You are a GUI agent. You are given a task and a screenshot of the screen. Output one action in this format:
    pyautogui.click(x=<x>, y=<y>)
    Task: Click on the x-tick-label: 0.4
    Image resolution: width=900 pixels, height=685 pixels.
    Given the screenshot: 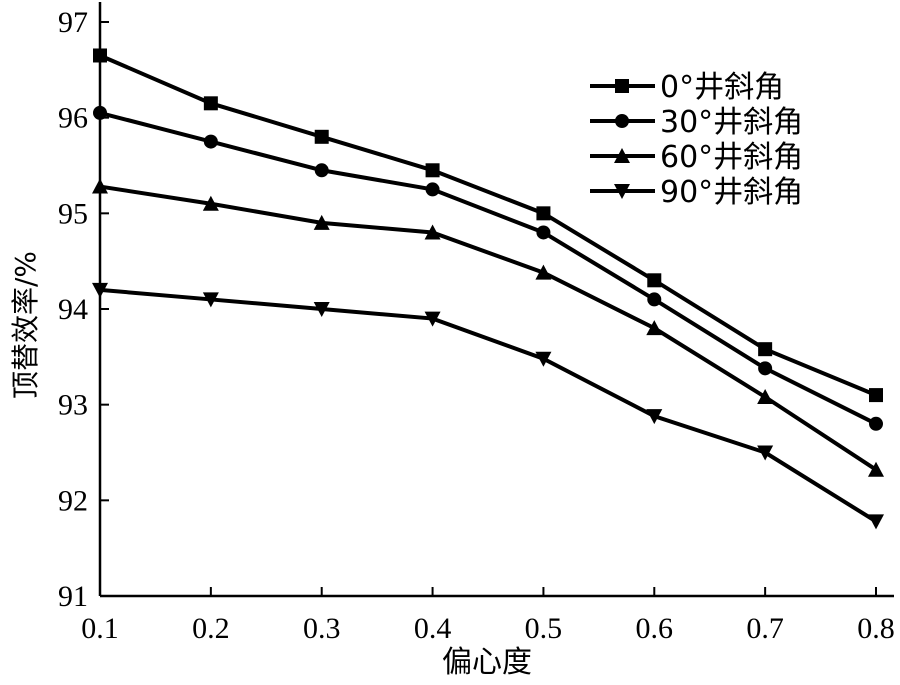 What is the action you would take?
    pyautogui.click(x=433, y=628)
    